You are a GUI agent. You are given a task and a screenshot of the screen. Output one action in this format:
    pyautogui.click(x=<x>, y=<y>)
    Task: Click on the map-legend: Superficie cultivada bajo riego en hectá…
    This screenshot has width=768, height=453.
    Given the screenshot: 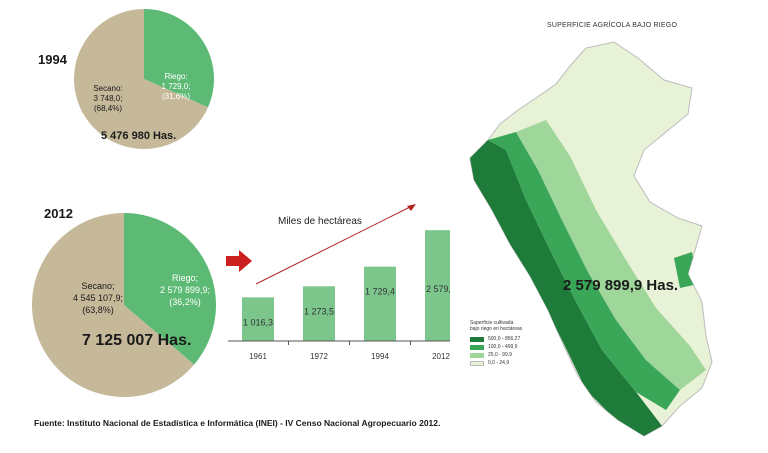 What is the action you would take?
    pyautogui.click(x=496, y=343)
    